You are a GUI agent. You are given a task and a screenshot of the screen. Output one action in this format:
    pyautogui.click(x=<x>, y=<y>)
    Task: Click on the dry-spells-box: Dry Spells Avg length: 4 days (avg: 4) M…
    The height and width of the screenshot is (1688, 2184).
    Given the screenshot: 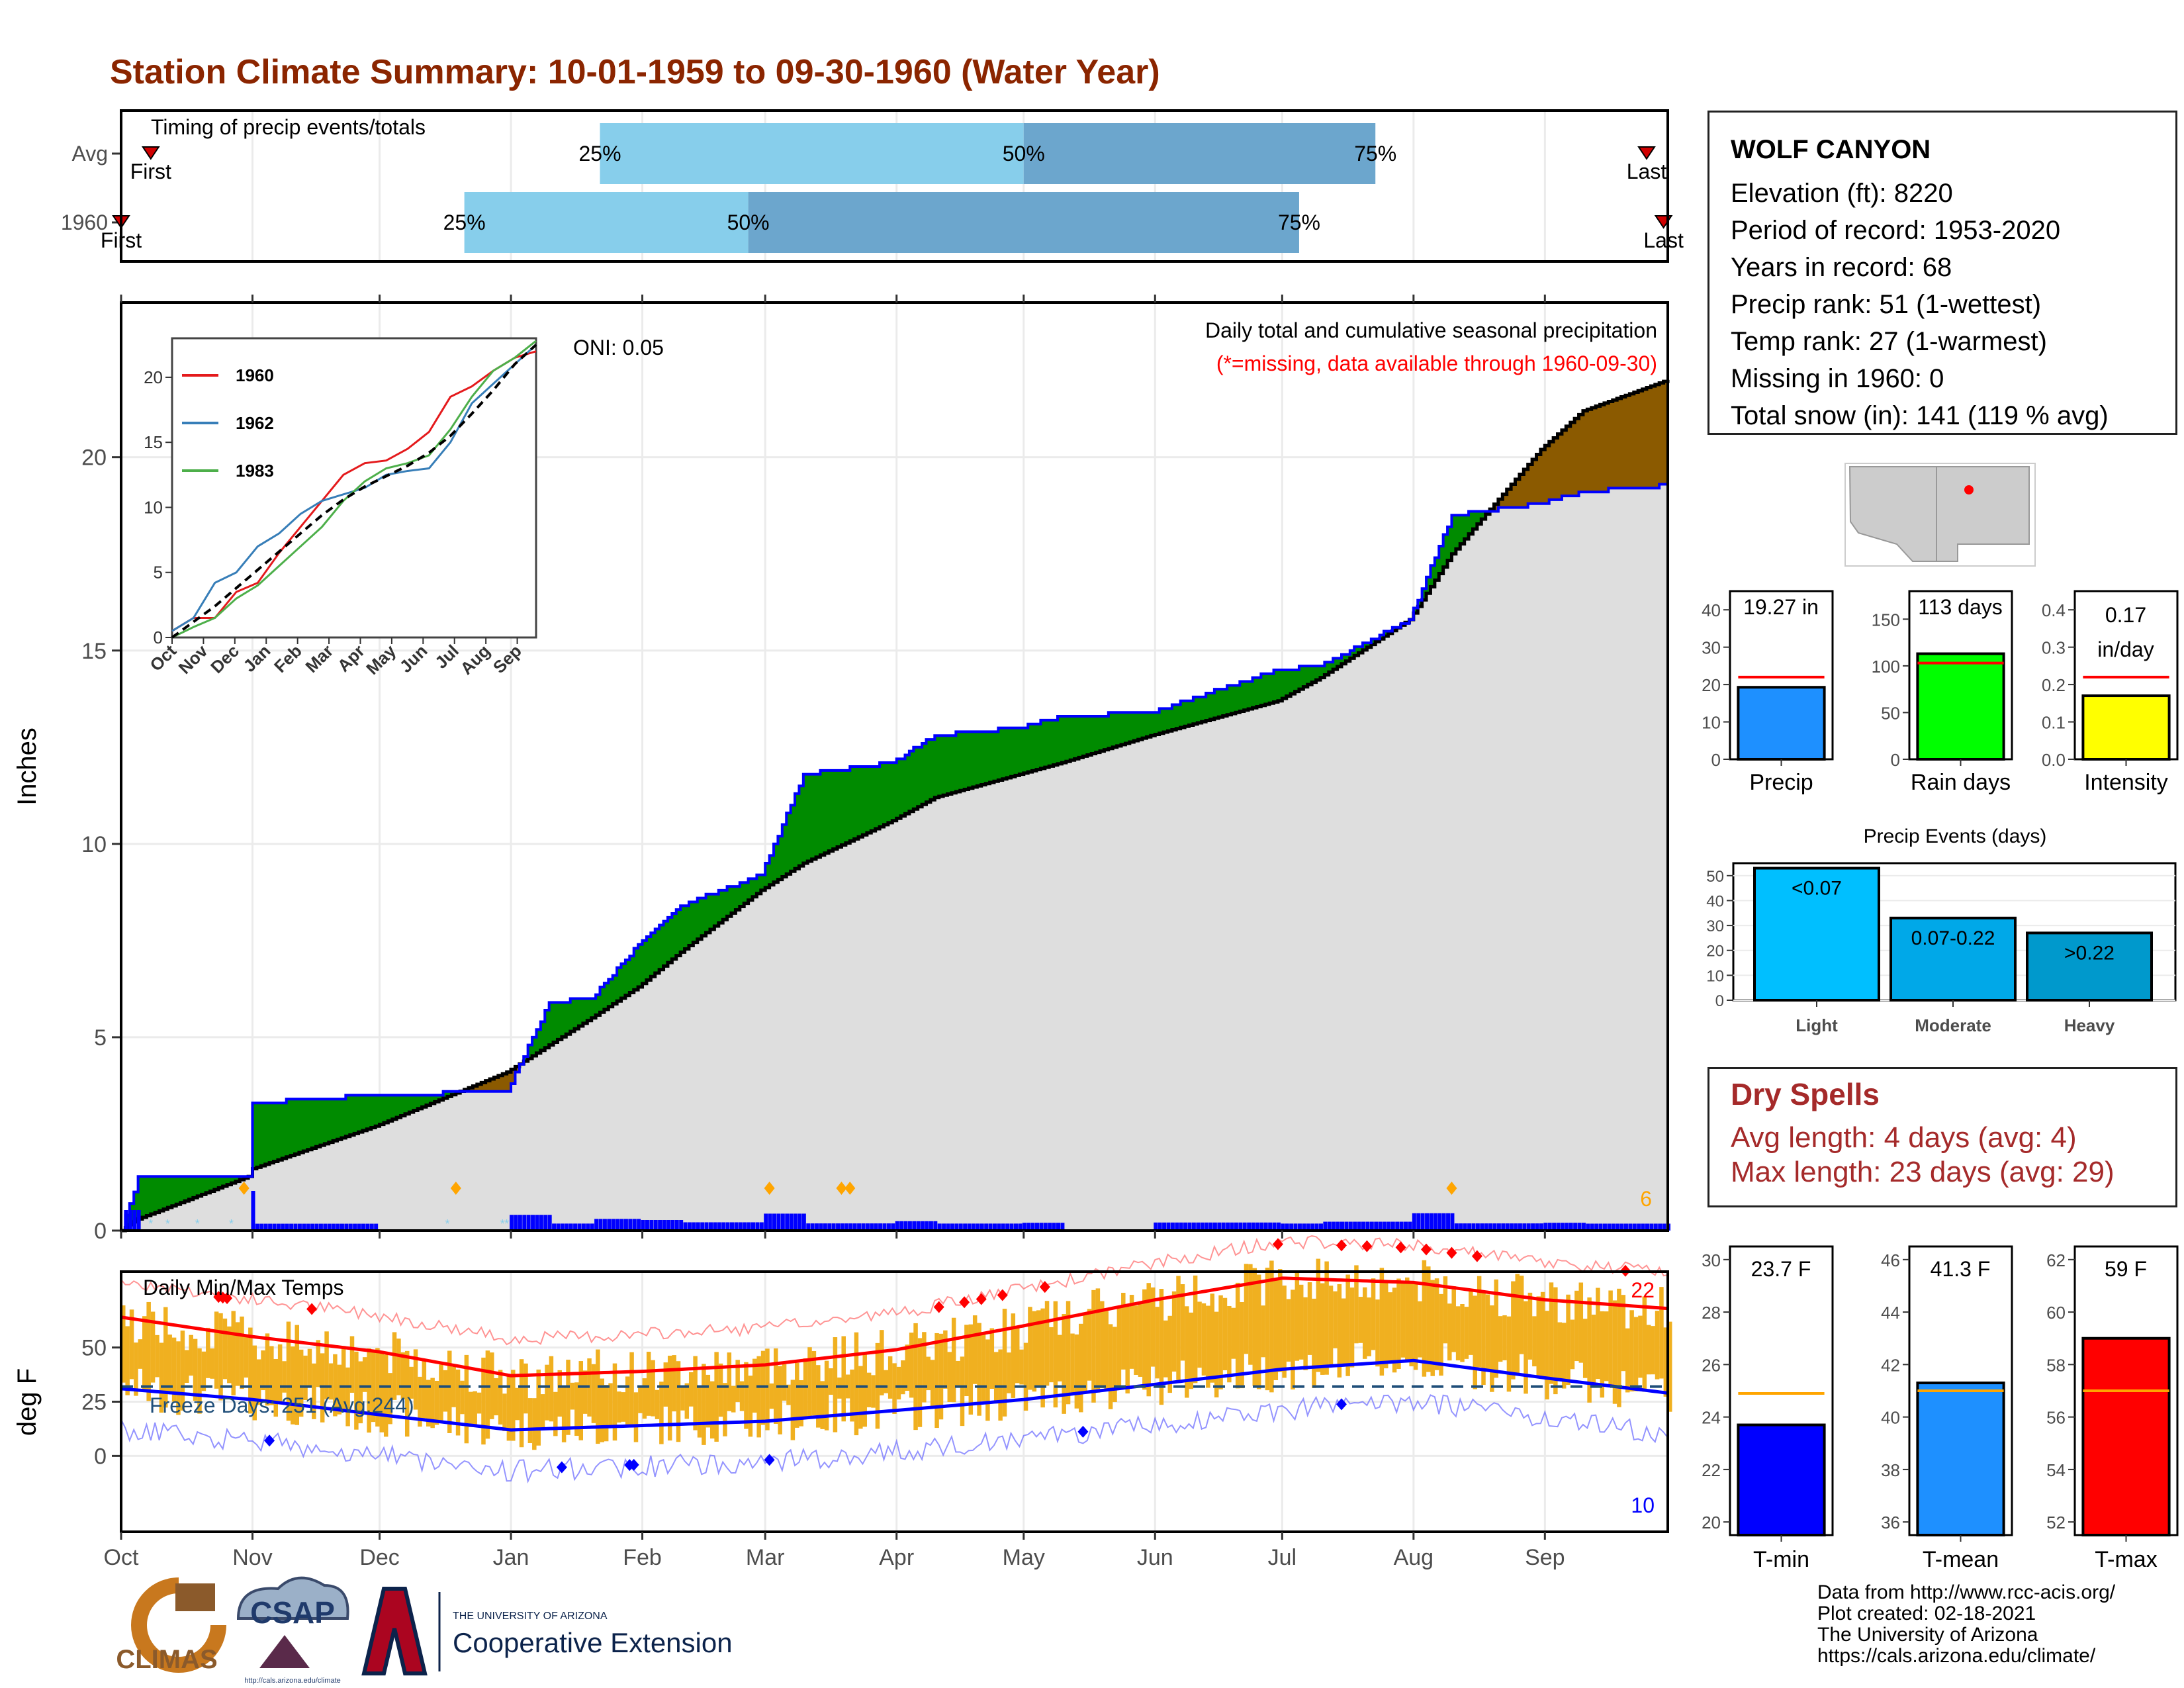 What is the action you would take?
    pyautogui.click(x=1942, y=1137)
    